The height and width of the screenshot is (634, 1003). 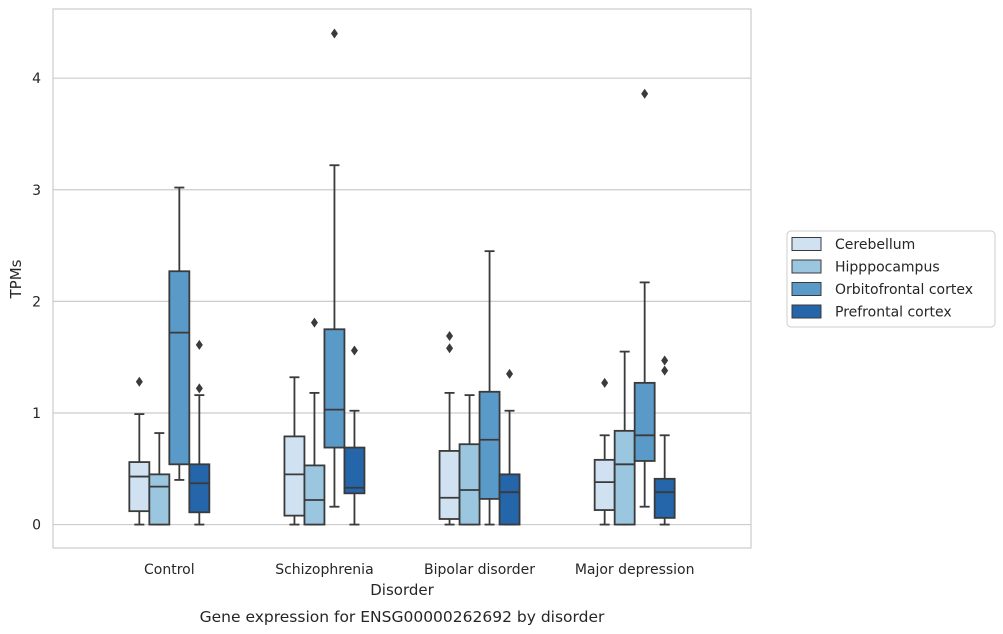 I want to click on x-tick-label-2: Bipolar disorder, so click(x=479, y=570).